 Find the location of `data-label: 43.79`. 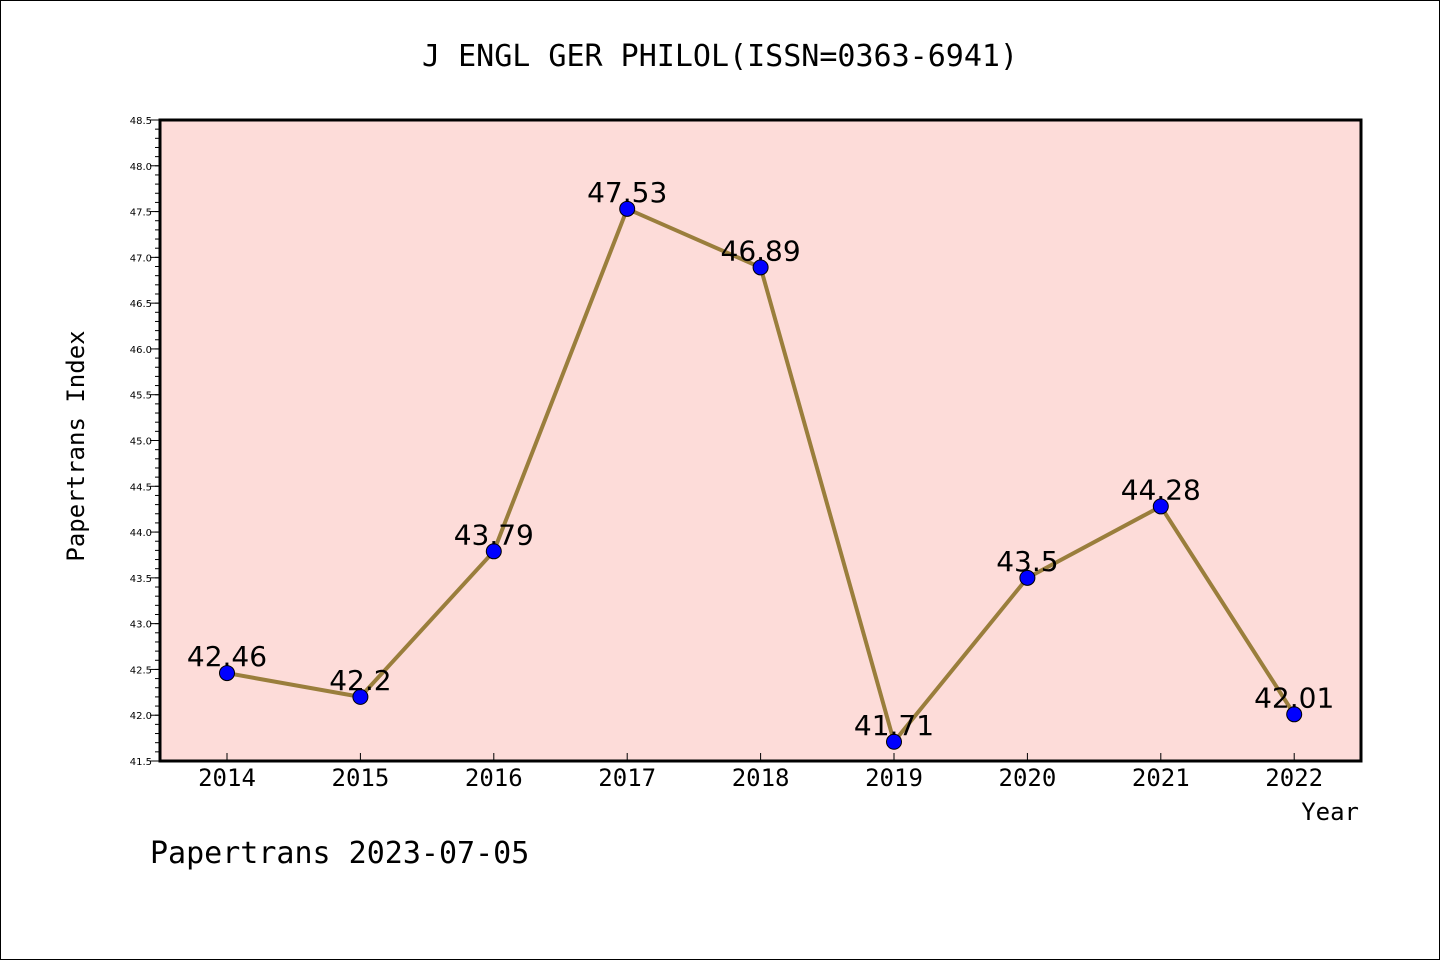

data-label: 43.79 is located at coordinates (494, 534).